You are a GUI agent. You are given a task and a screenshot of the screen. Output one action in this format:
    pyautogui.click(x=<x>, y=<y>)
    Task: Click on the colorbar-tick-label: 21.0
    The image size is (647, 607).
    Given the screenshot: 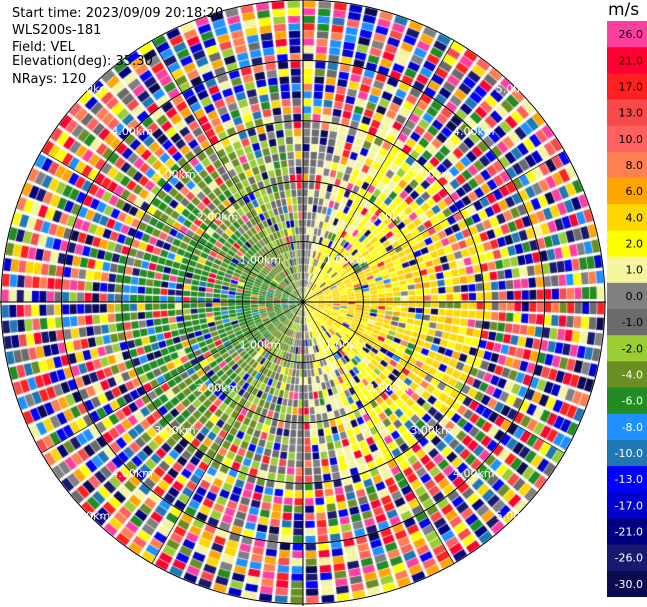 What is the action you would take?
    pyautogui.click(x=631, y=60)
    